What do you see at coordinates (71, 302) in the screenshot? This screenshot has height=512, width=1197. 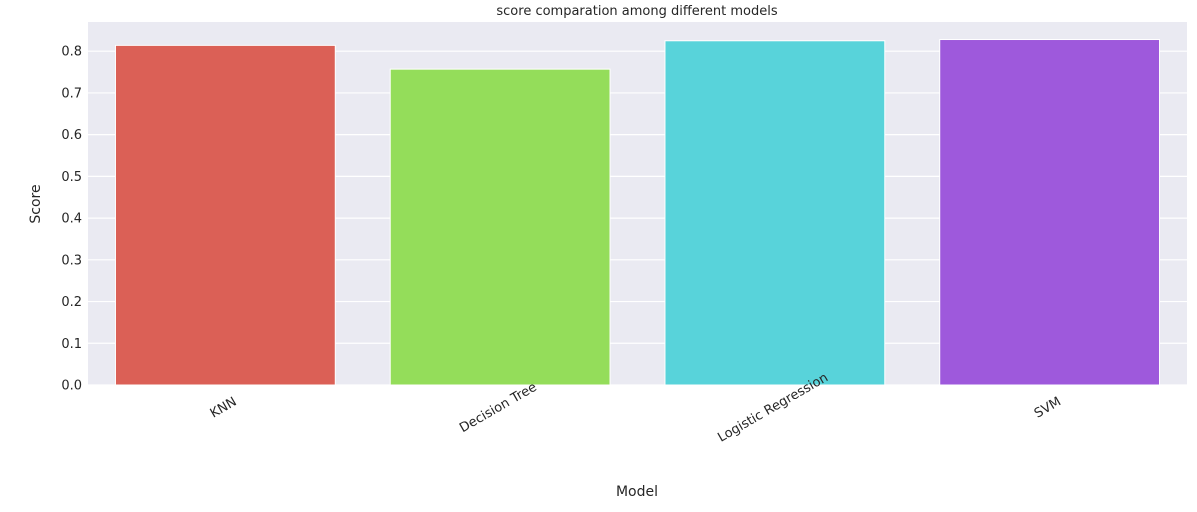 I see `y-tick-label: 0.2` at bounding box center [71, 302].